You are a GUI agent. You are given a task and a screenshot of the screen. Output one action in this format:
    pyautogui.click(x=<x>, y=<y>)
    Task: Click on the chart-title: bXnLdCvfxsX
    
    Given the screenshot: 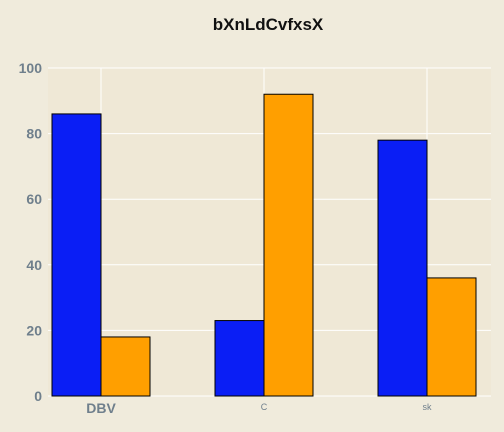 What is the action you would take?
    pyautogui.click(x=268, y=24)
    